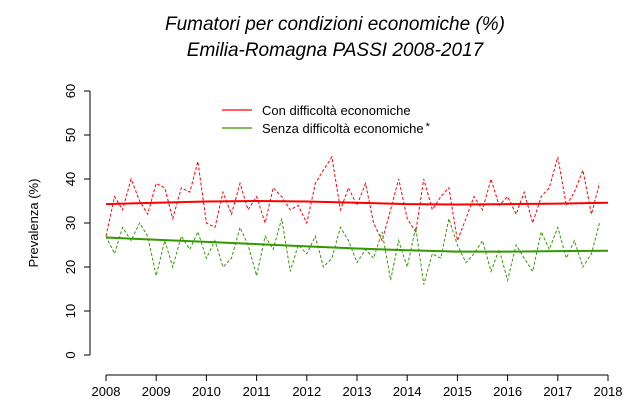  Describe the element at coordinates (557, 391) in the screenshot. I see `x-tick-label: 2017` at that location.